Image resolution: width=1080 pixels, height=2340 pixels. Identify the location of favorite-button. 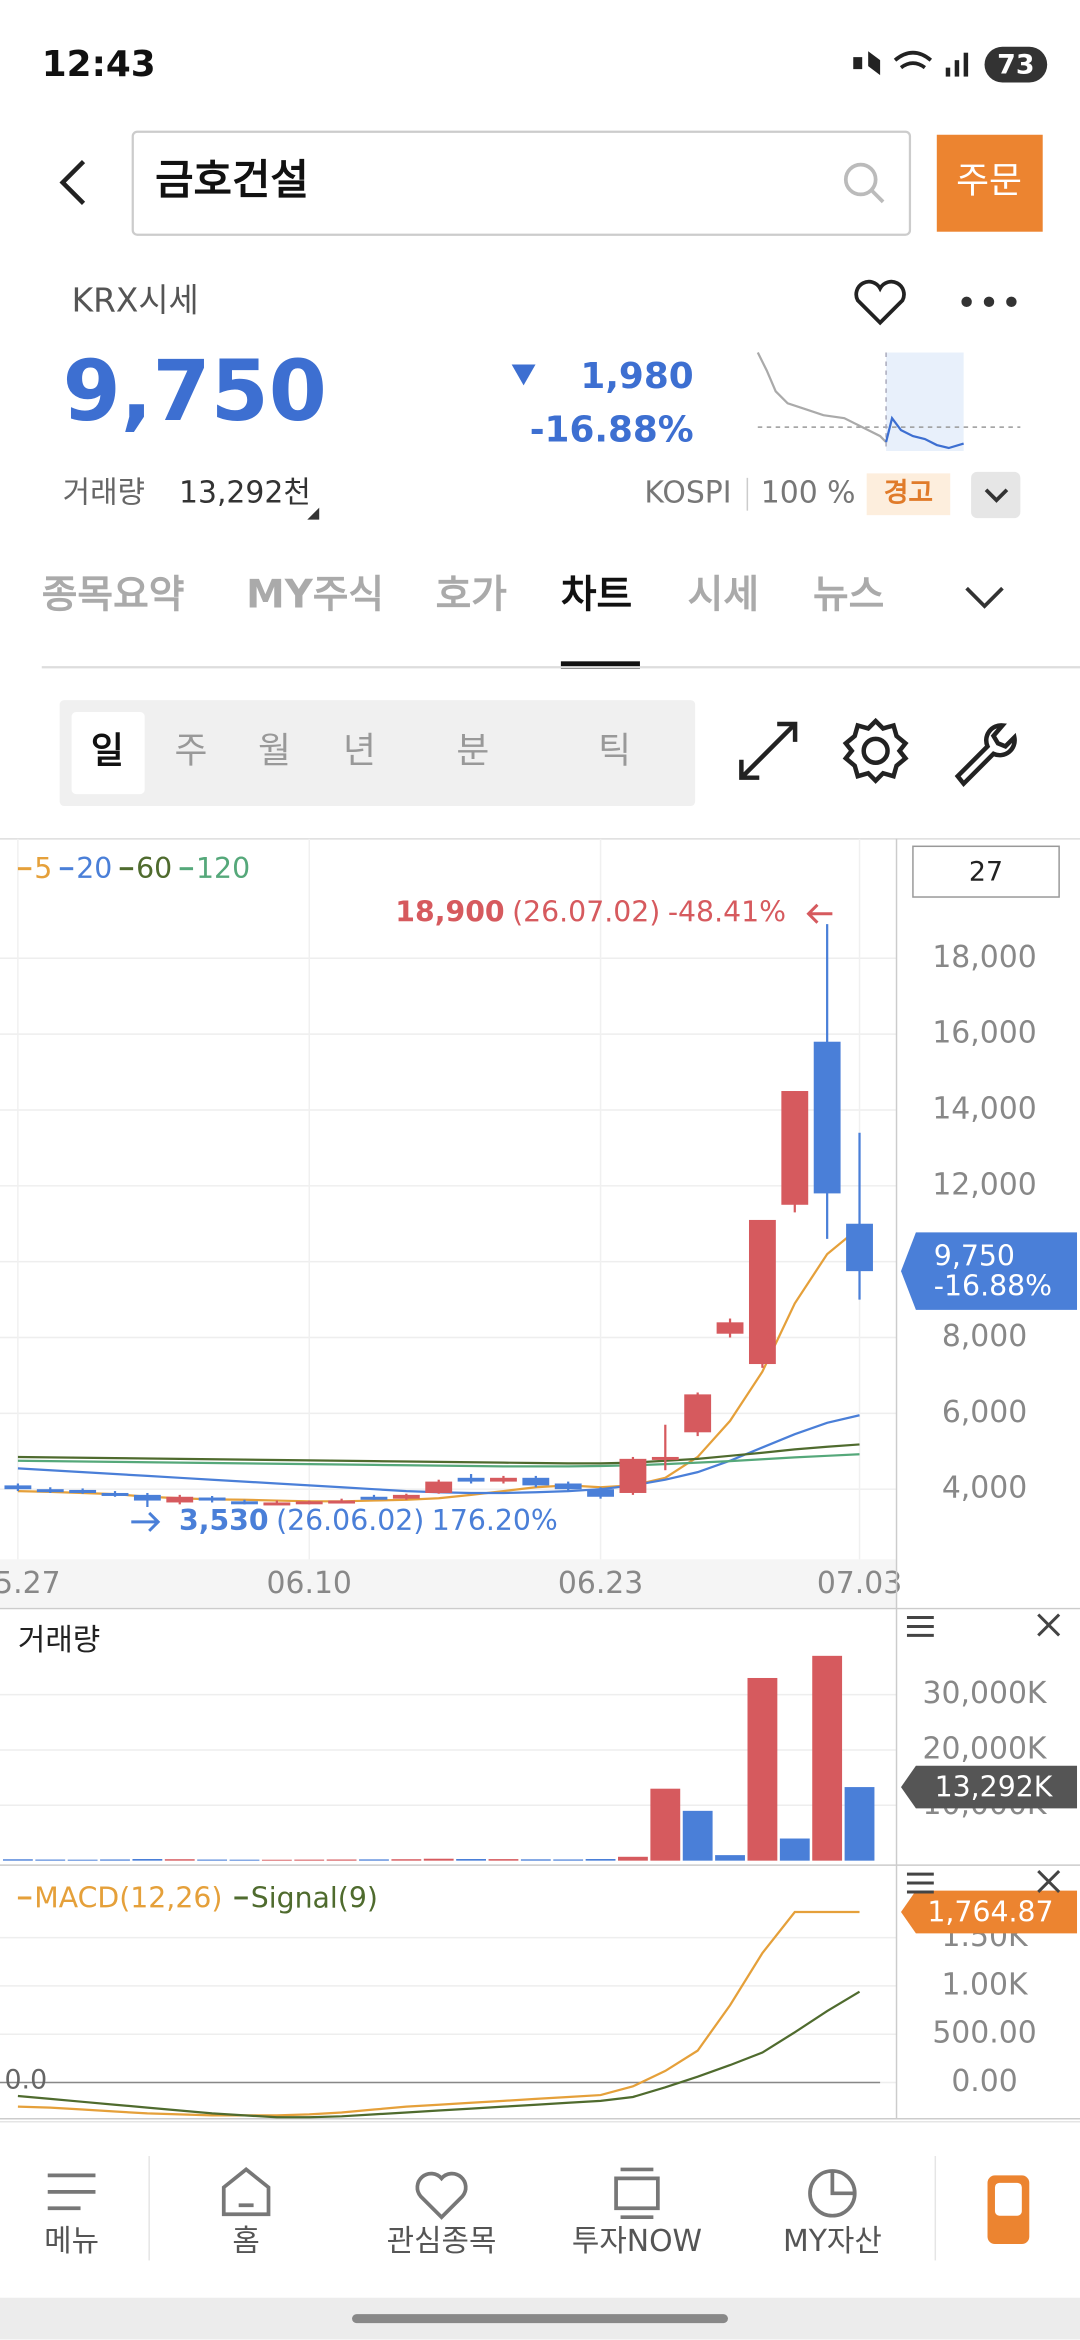
(880, 302).